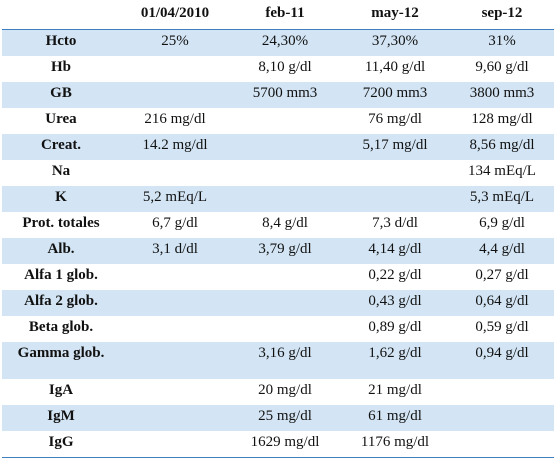  What do you see at coordinates (61, 390) in the screenshot?
I see `row-label: IgA` at bounding box center [61, 390].